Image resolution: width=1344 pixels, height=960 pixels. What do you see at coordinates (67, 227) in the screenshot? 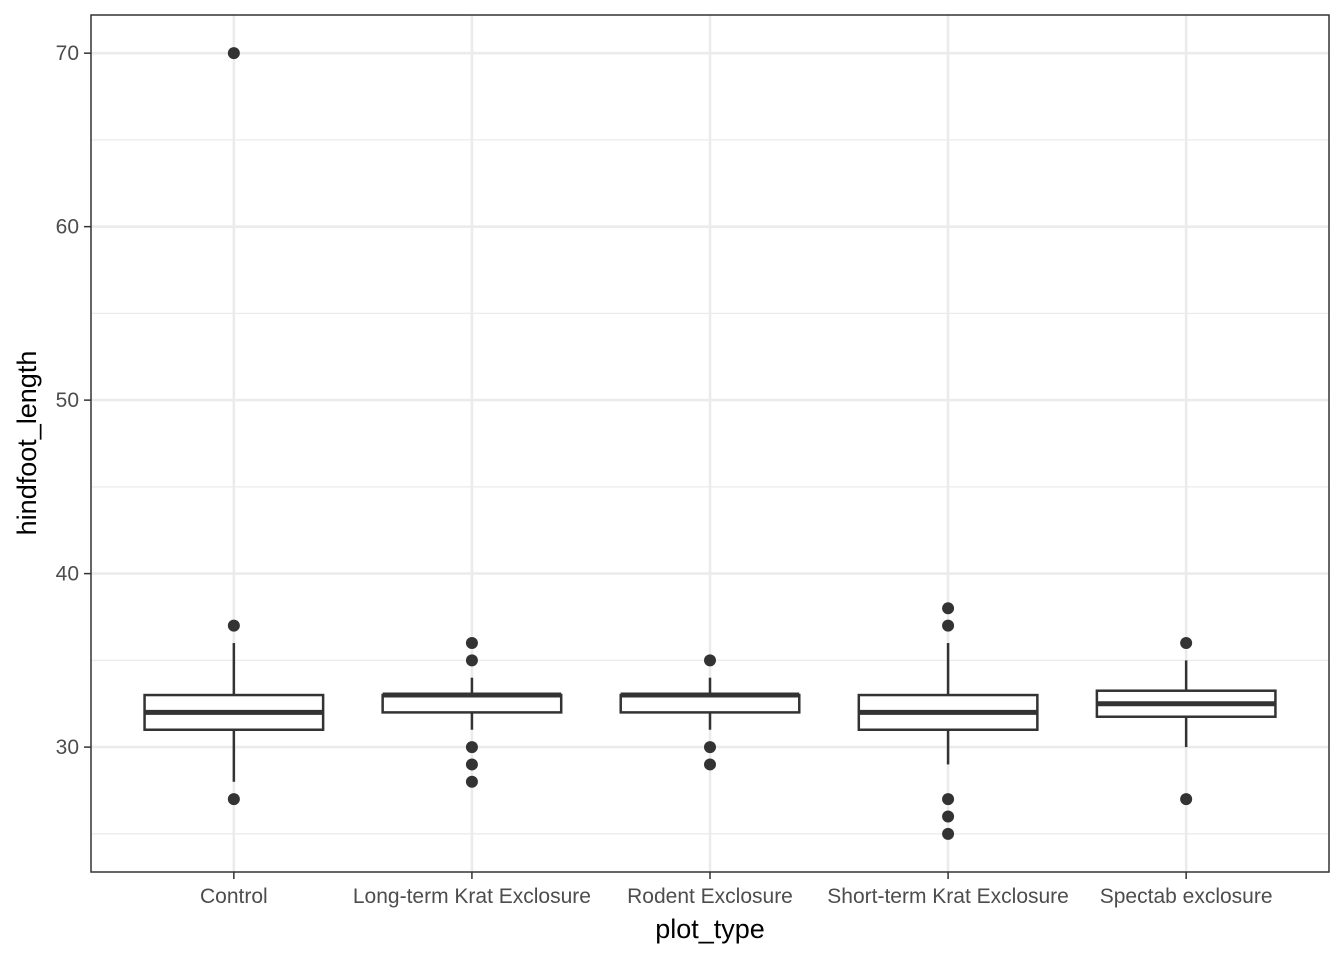
I see `y-tick-label: 60` at bounding box center [67, 227].